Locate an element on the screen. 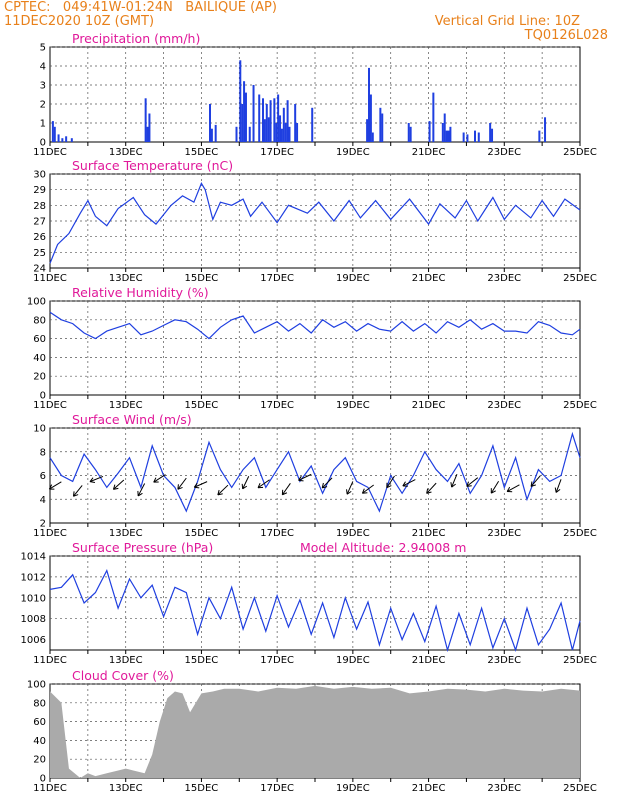  panel-annotation: Model Altitude: 2.94008 m is located at coordinates (383, 547).